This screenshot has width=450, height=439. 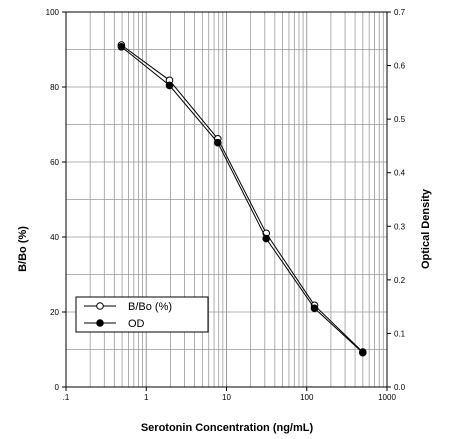 What do you see at coordinates (142, 314) in the screenshot?
I see `legend: B/Bo (%) OD` at bounding box center [142, 314].